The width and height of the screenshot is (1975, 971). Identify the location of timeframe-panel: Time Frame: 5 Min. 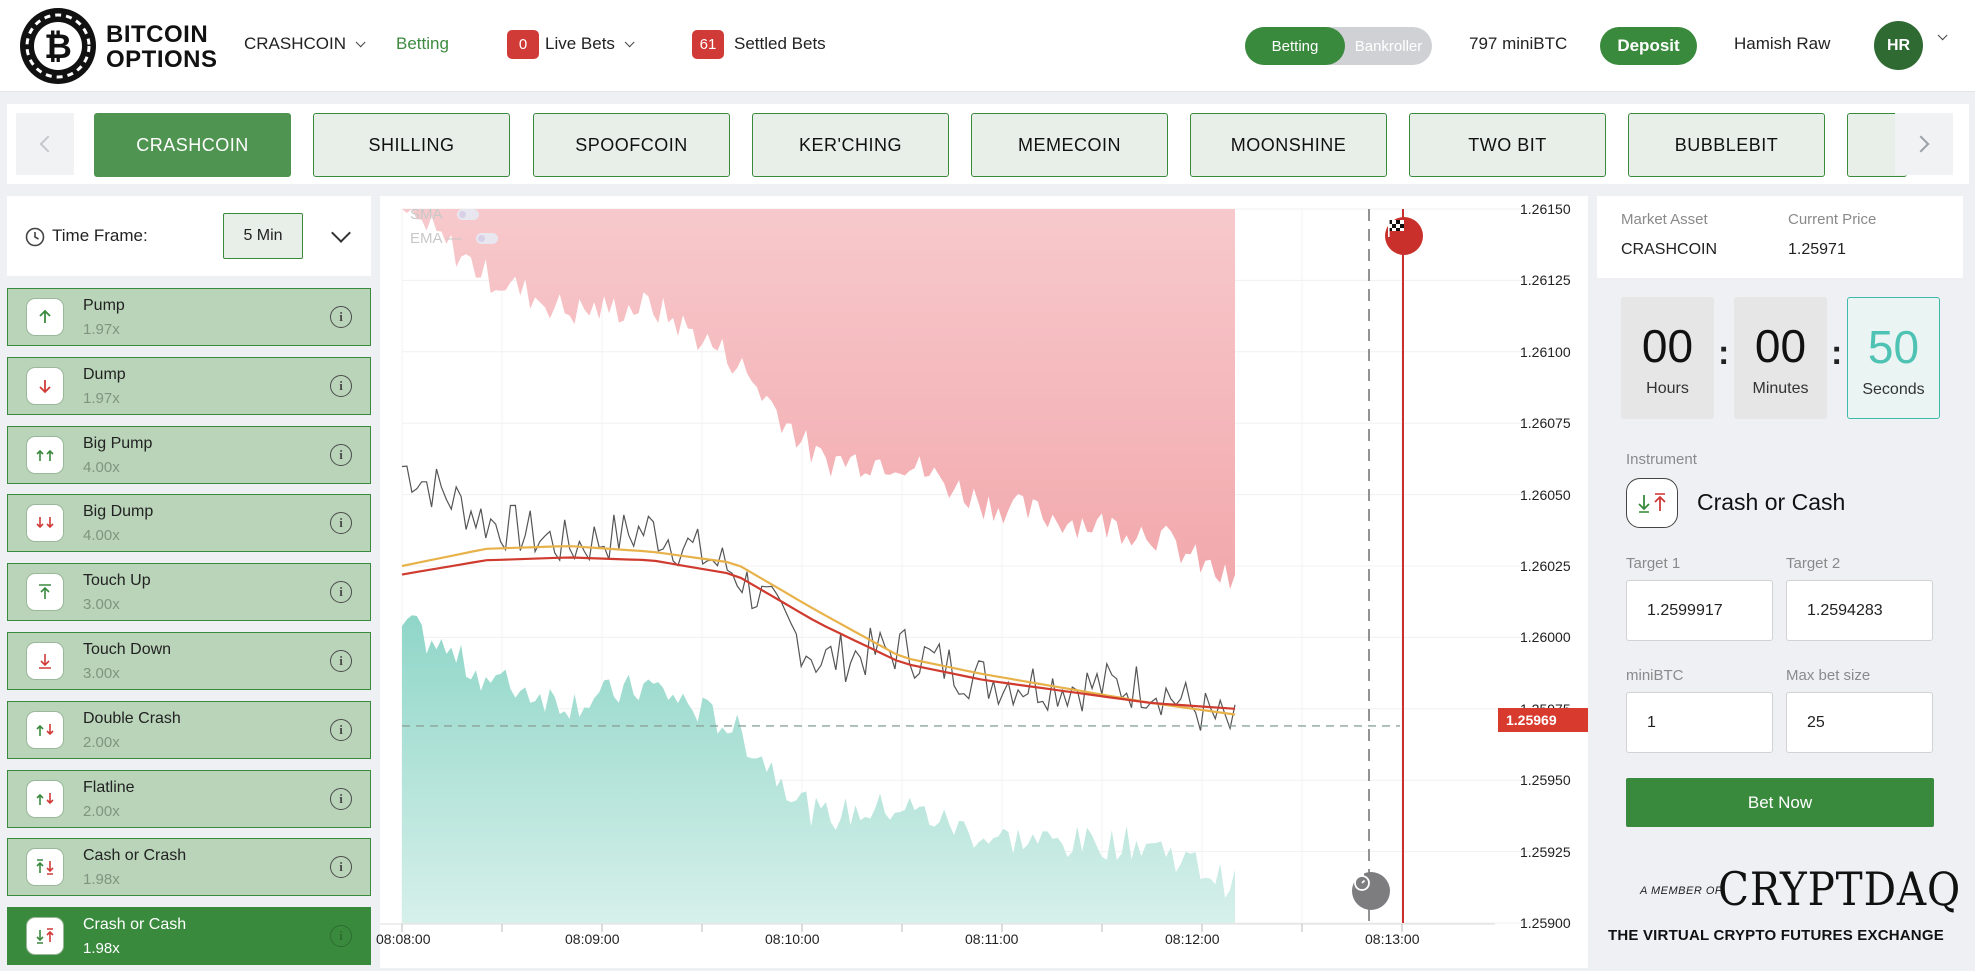
(189, 236).